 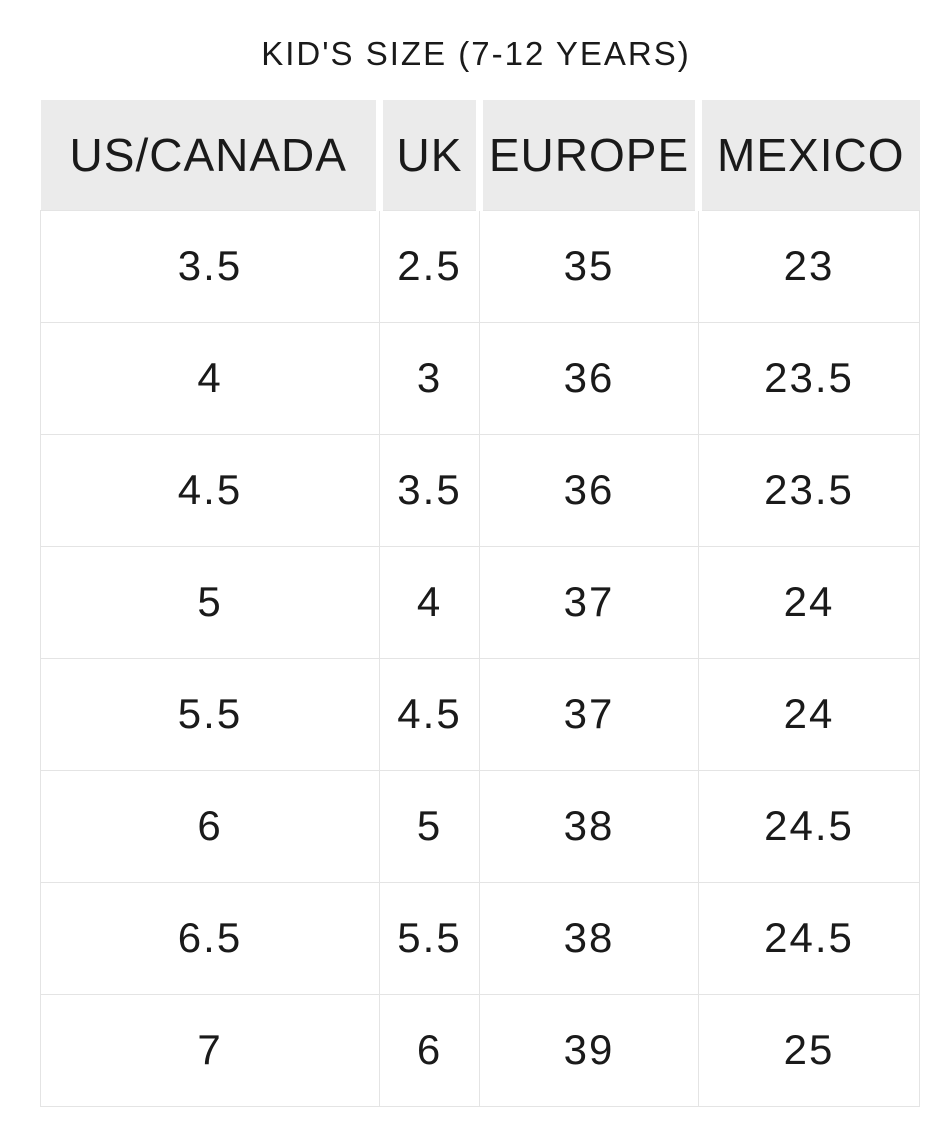 I want to click on table-row: 7 6 39 25, so click(x=480, y=1050).